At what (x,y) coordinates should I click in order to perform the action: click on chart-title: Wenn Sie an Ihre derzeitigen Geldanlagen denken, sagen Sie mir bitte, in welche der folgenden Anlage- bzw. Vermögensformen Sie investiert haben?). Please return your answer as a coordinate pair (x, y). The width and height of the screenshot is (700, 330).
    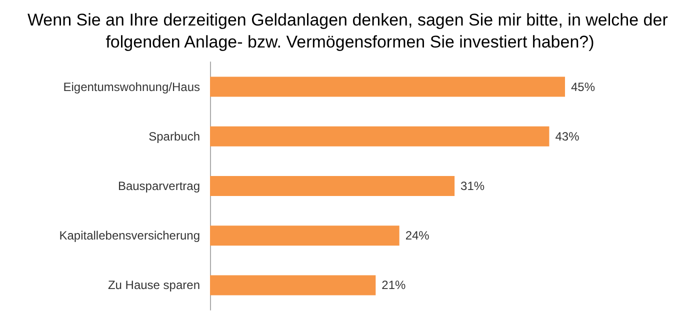
    Looking at the image, I should click on (350, 31).